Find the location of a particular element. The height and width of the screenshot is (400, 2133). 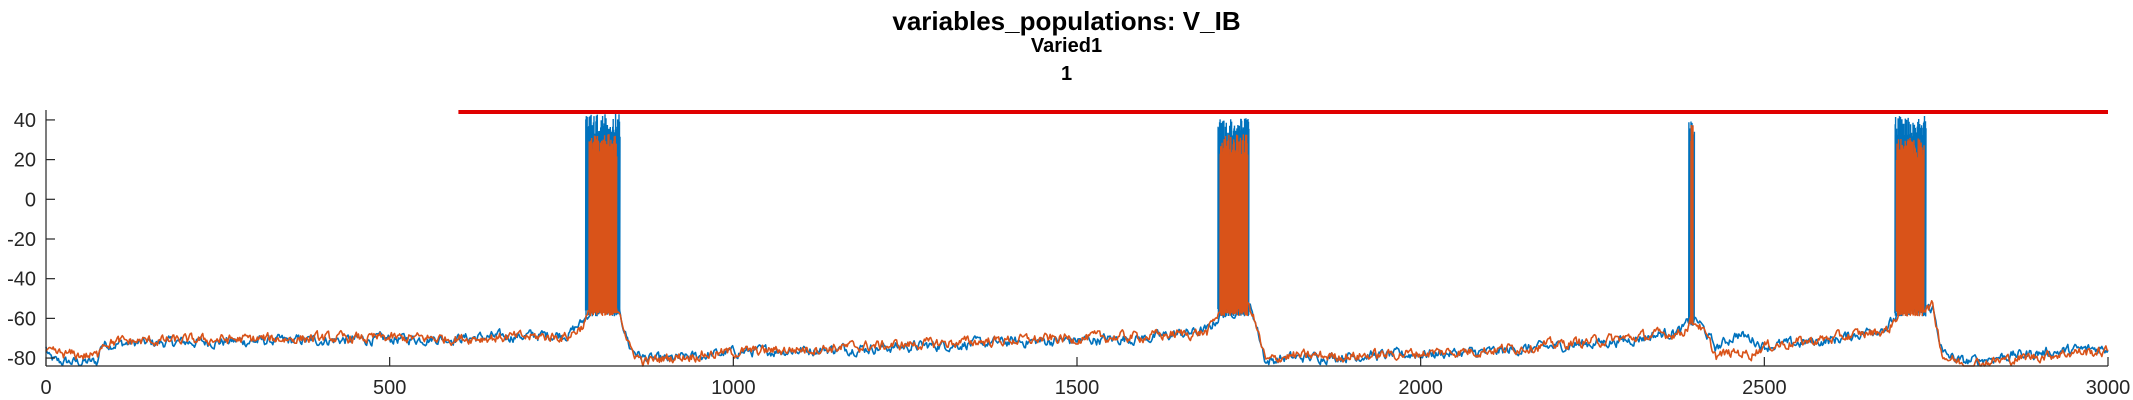

x-tick-label-6: 3000 is located at coordinates (2108, 388).